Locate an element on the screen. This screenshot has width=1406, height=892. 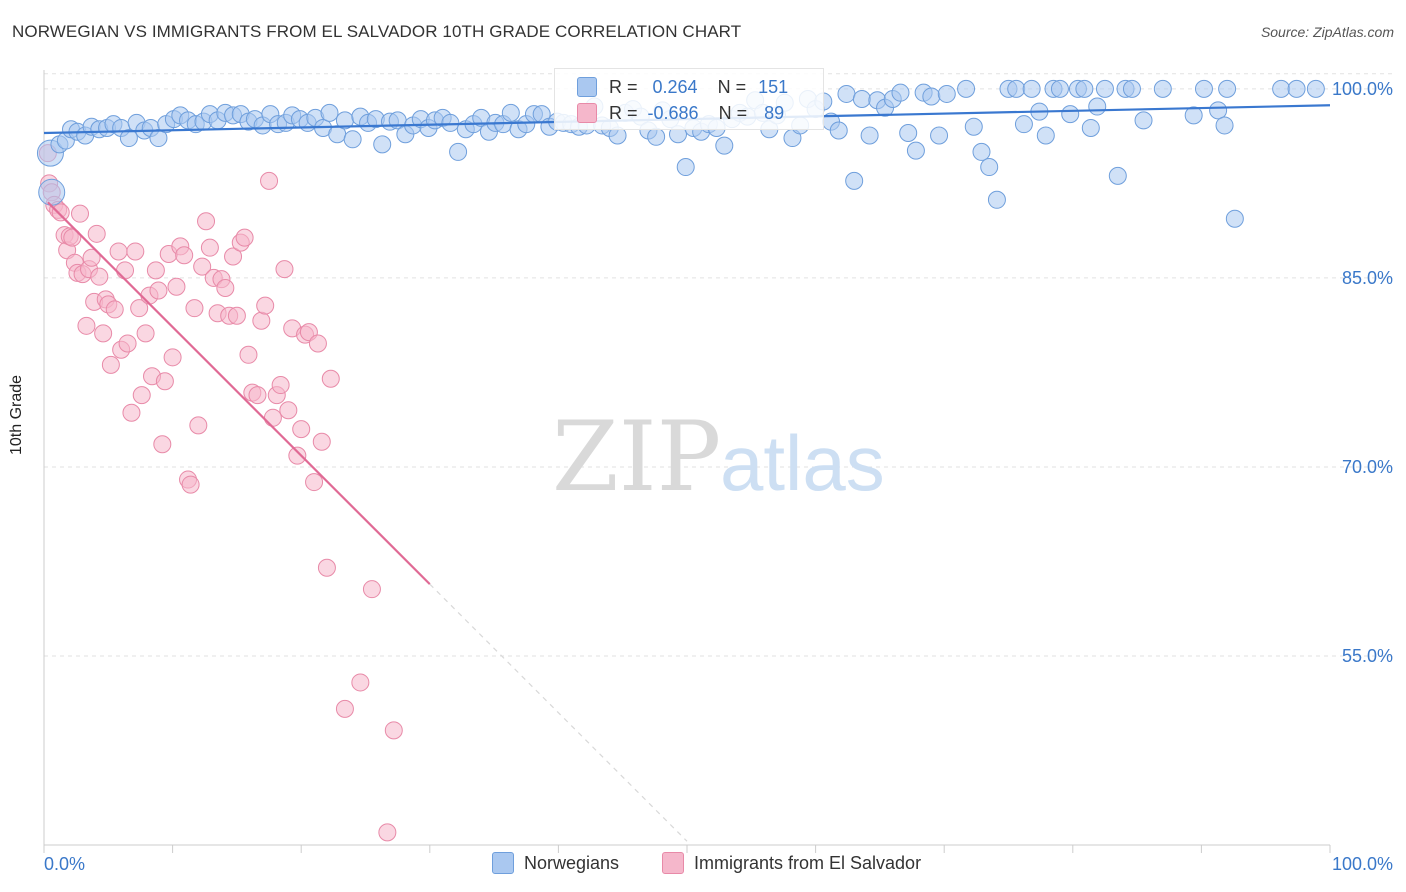
legend-label-el-salvador: Immigrants from El Salvador is located at coordinates (808, 862).